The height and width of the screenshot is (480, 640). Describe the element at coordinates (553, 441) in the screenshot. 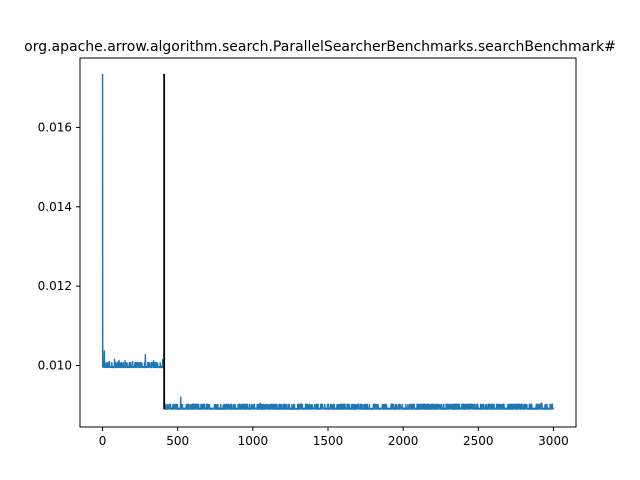

I see `x-tick-label: 3000` at that location.